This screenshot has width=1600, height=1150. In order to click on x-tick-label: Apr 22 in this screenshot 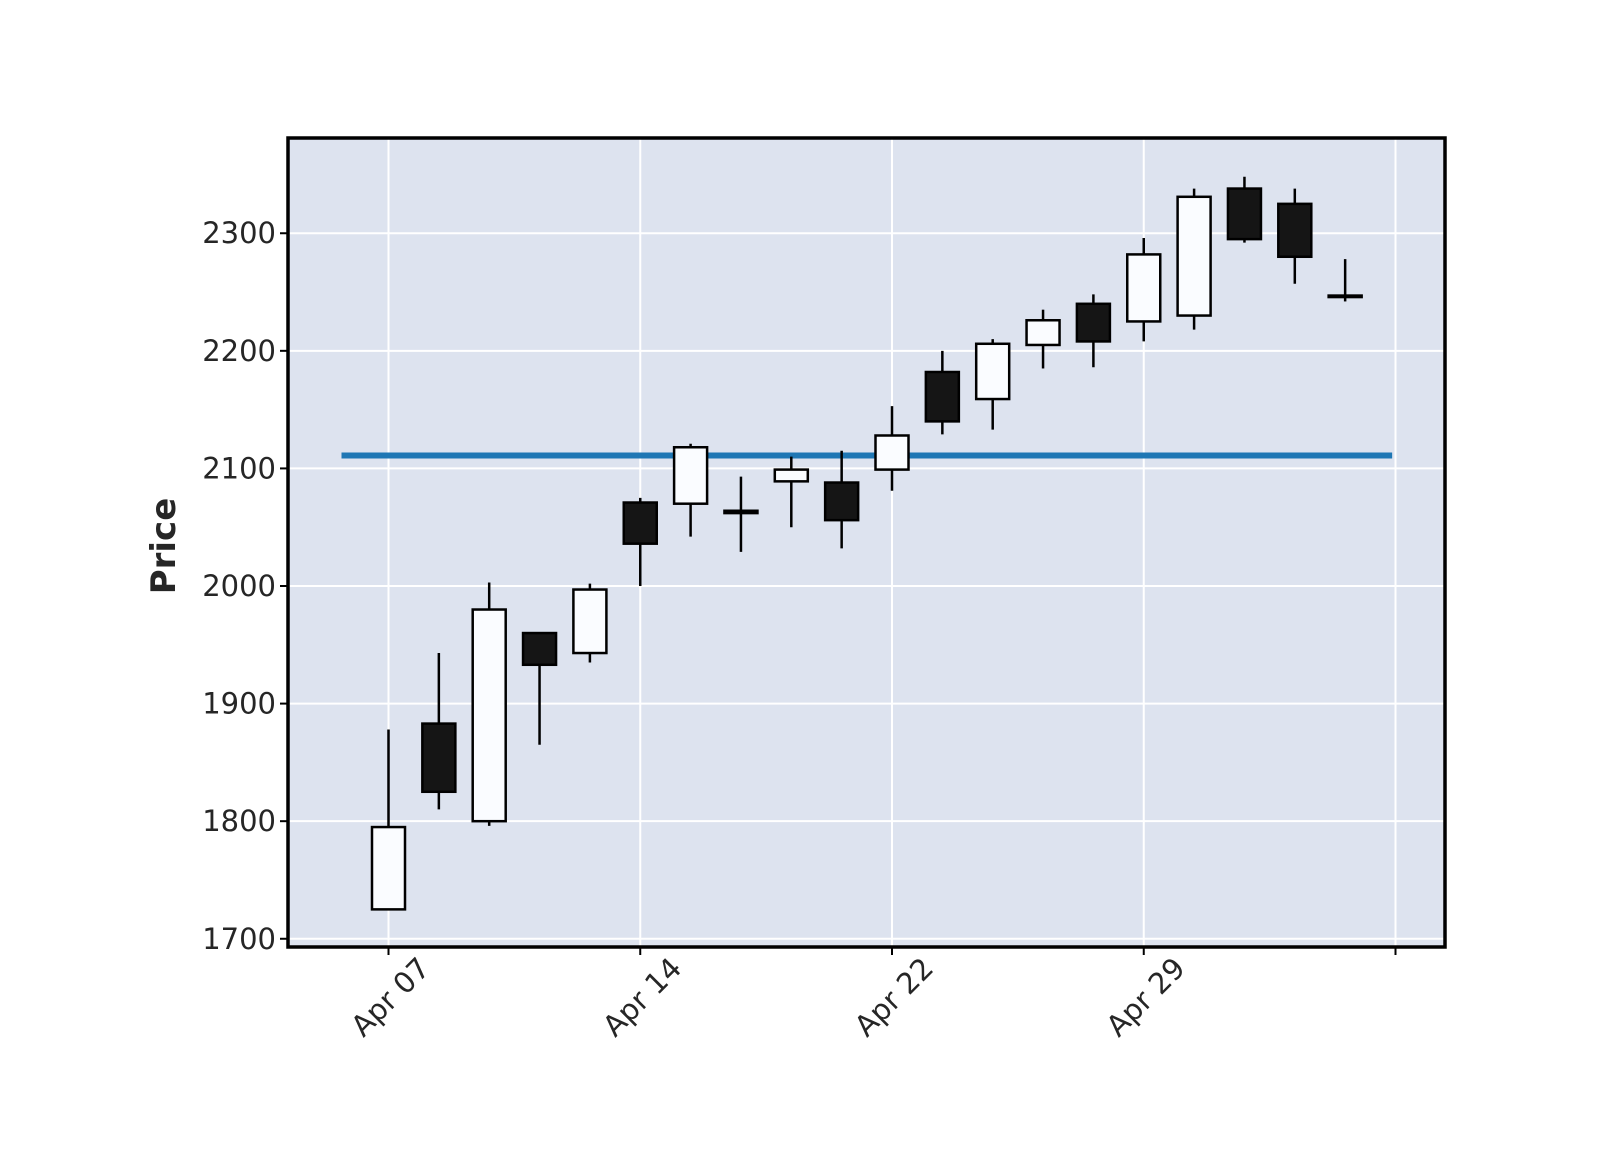, I will do `click(894, 997)`.